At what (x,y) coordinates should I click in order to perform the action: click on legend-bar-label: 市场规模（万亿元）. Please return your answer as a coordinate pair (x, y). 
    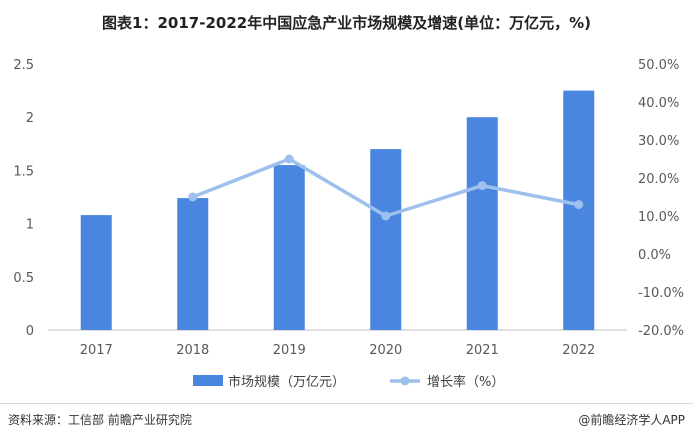
    Looking at the image, I should click on (286, 382).